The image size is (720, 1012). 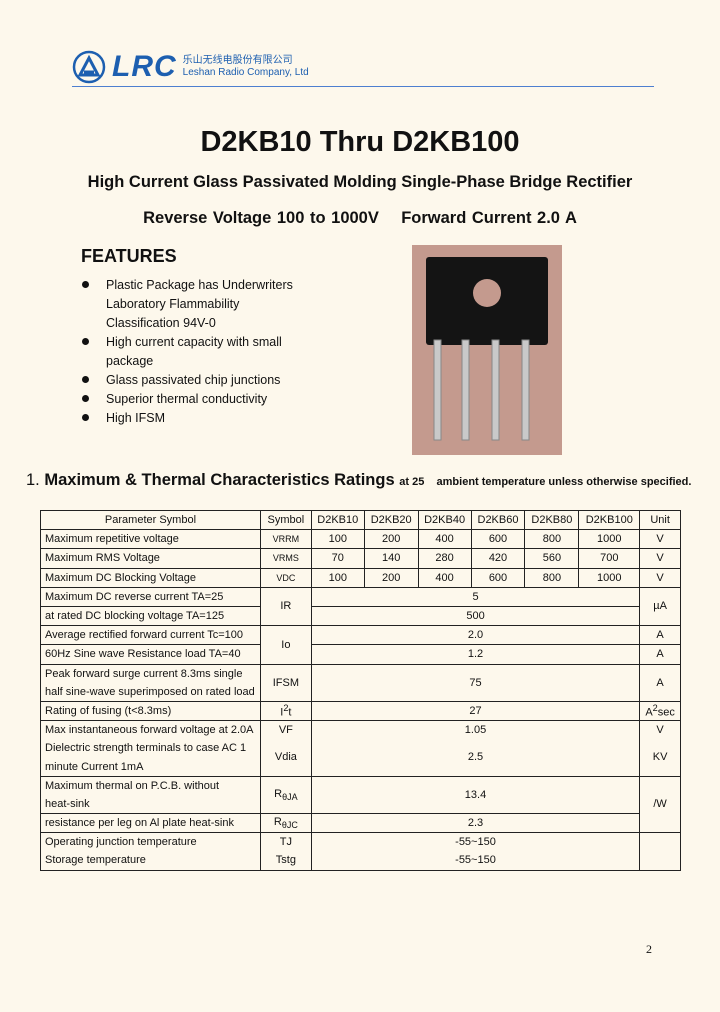 What do you see at coordinates (609, 520) in the screenshot?
I see `header-cell: D2KB100` at bounding box center [609, 520].